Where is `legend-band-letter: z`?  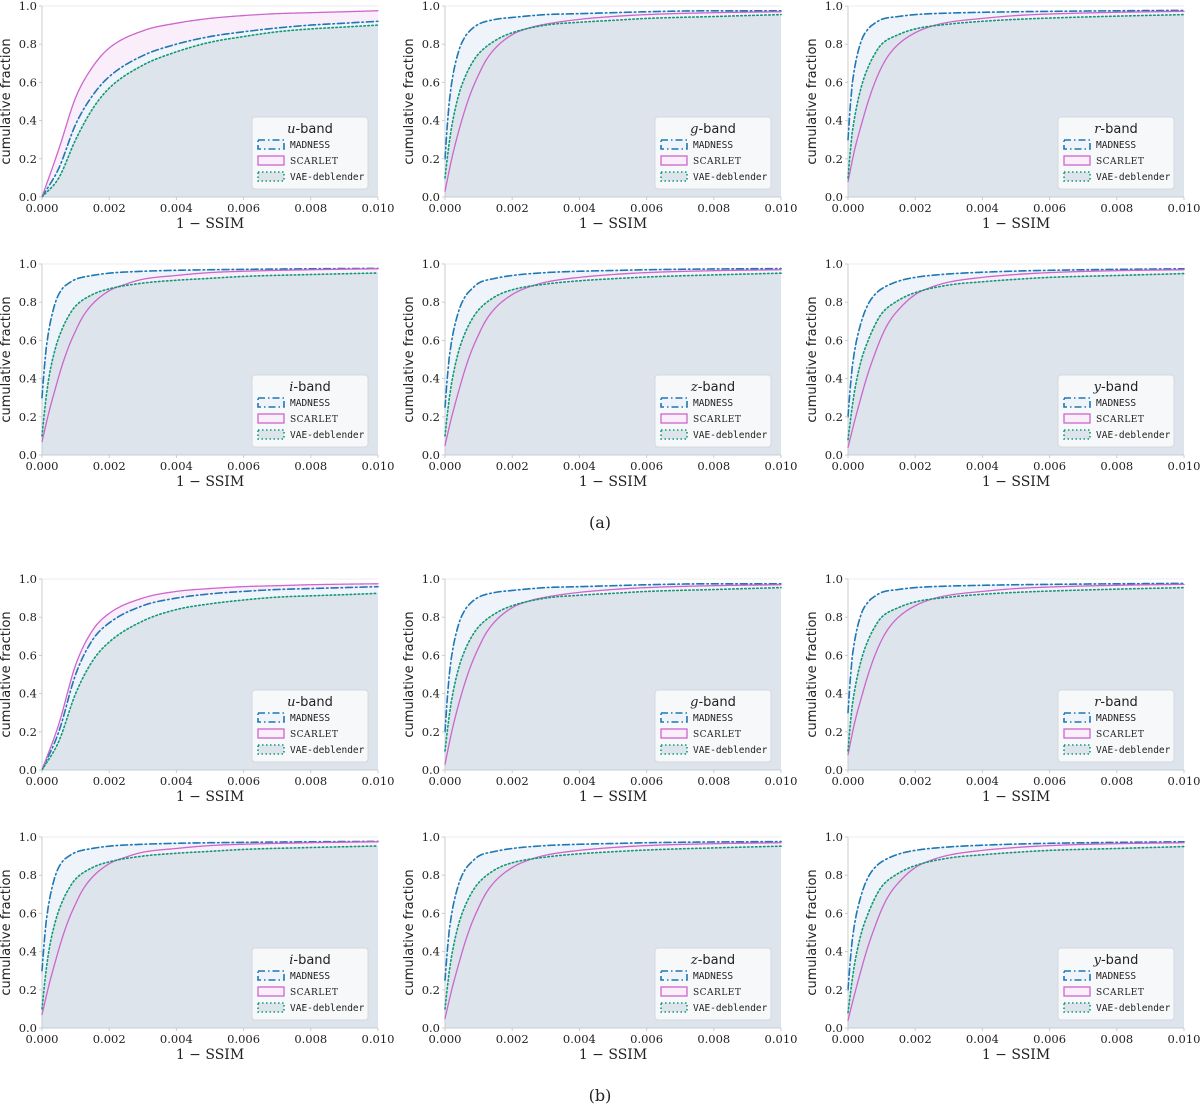
legend-band-letter: z is located at coordinates (694, 960).